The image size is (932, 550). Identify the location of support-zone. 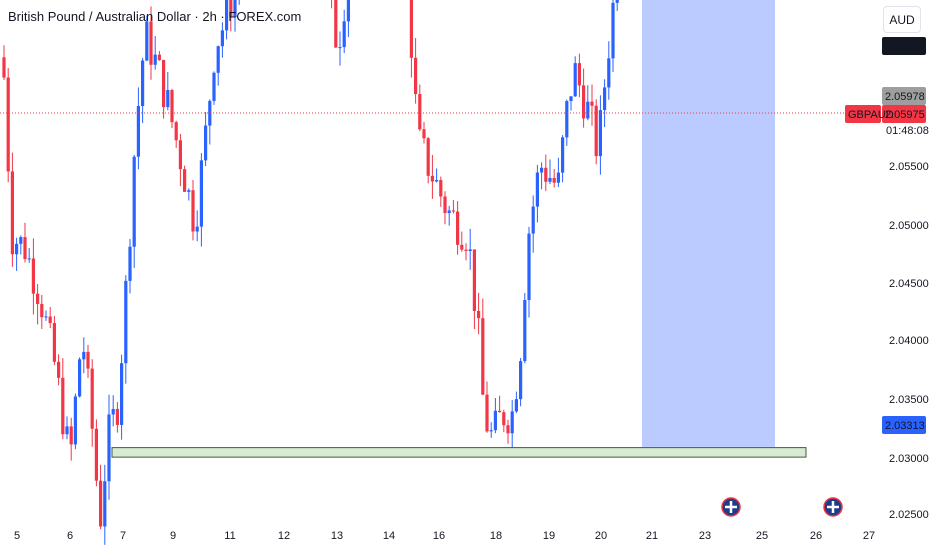
(459, 452).